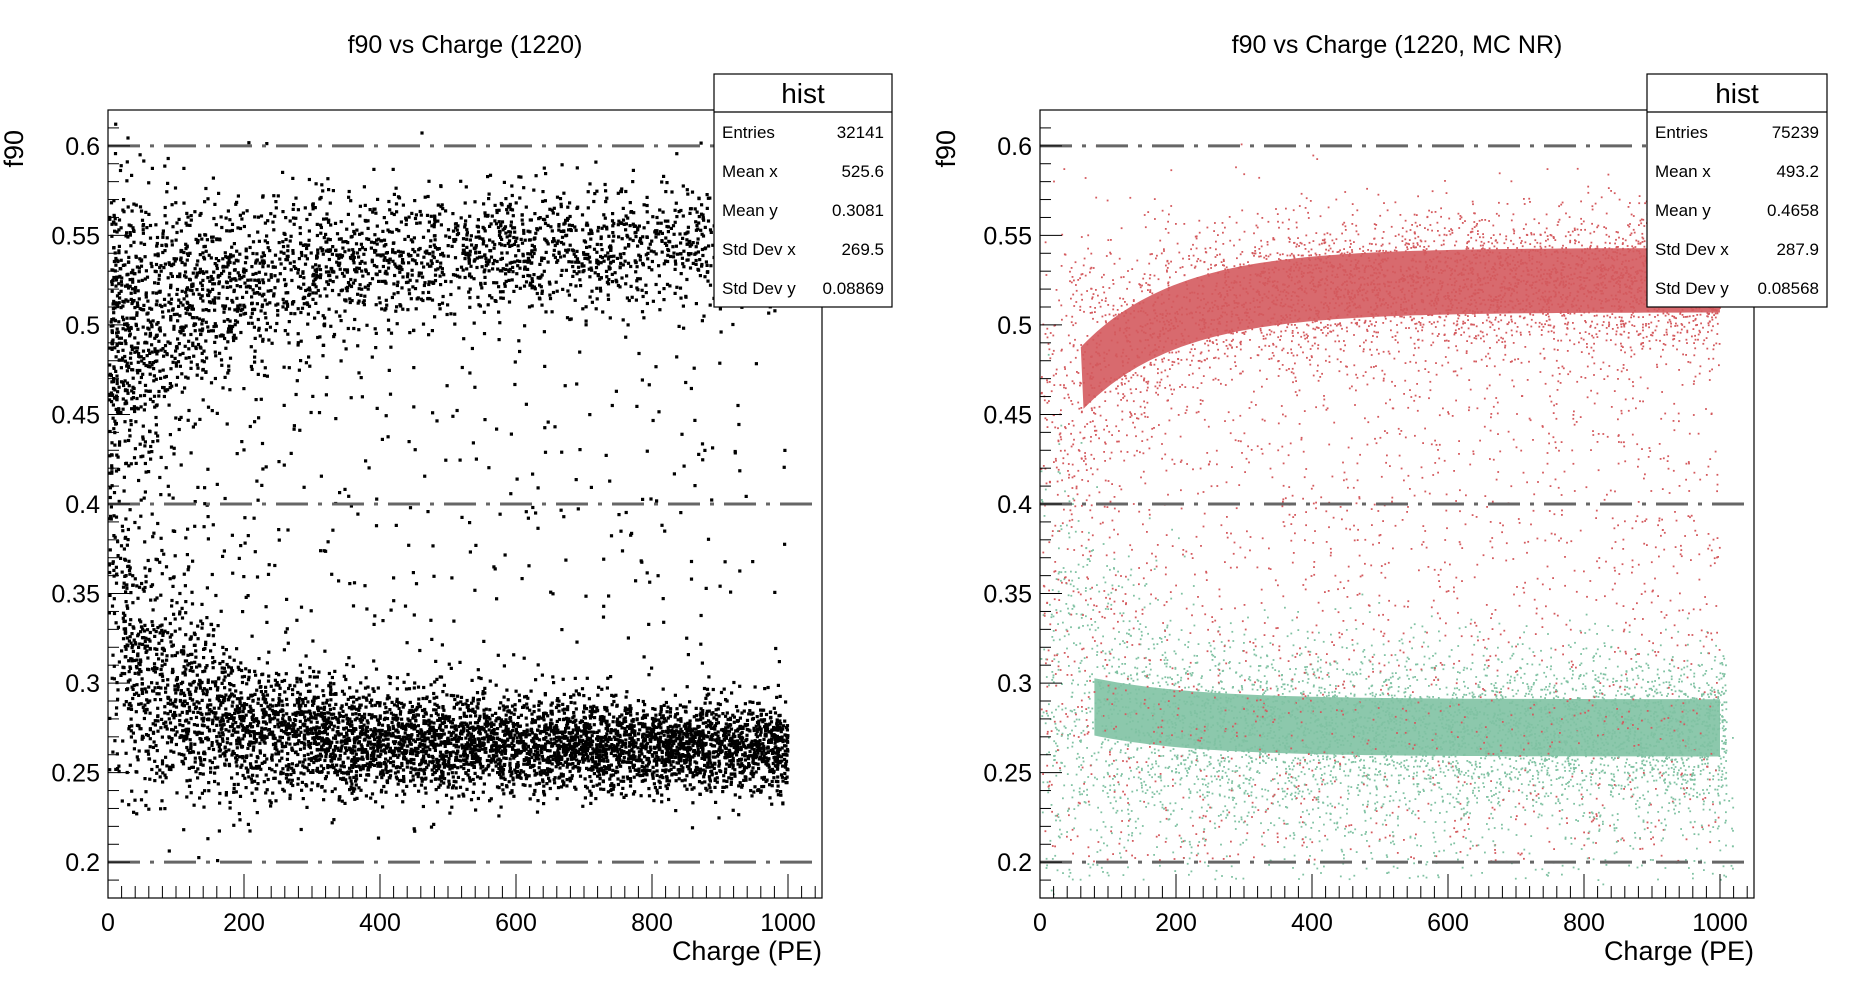 The image size is (1851, 1000). I want to click on chart-title: f90 vs Charge (1220), so click(465, 45).